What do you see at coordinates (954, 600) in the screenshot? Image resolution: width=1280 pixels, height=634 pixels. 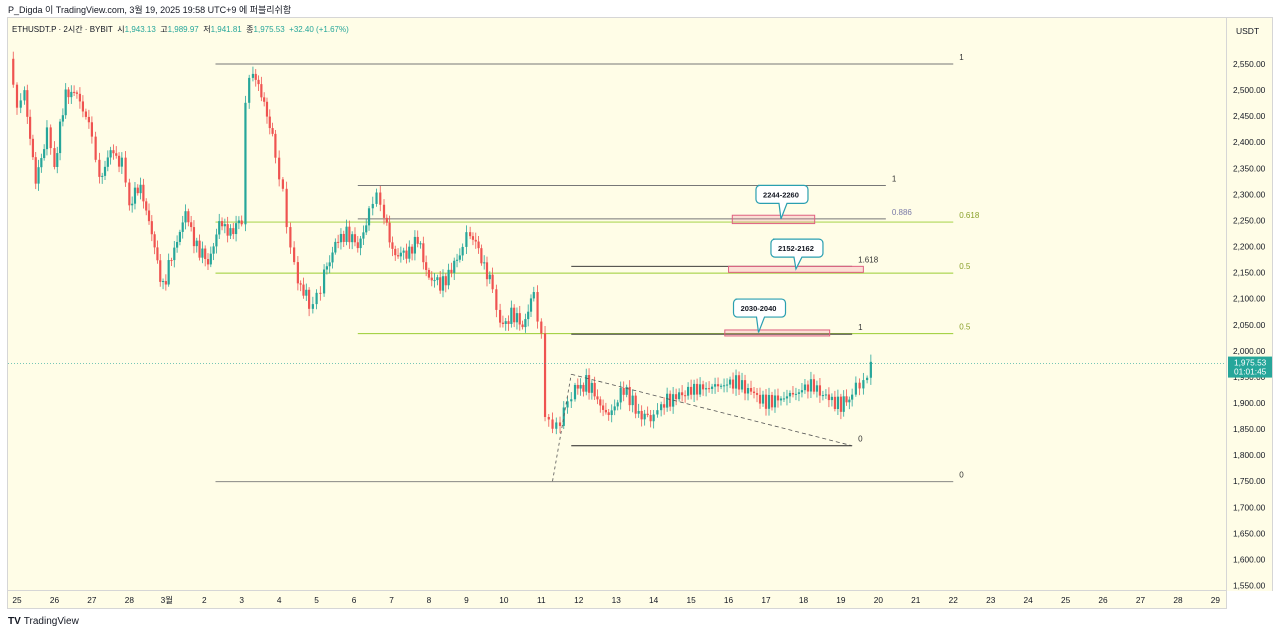 I see `time-tick-label: 22` at bounding box center [954, 600].